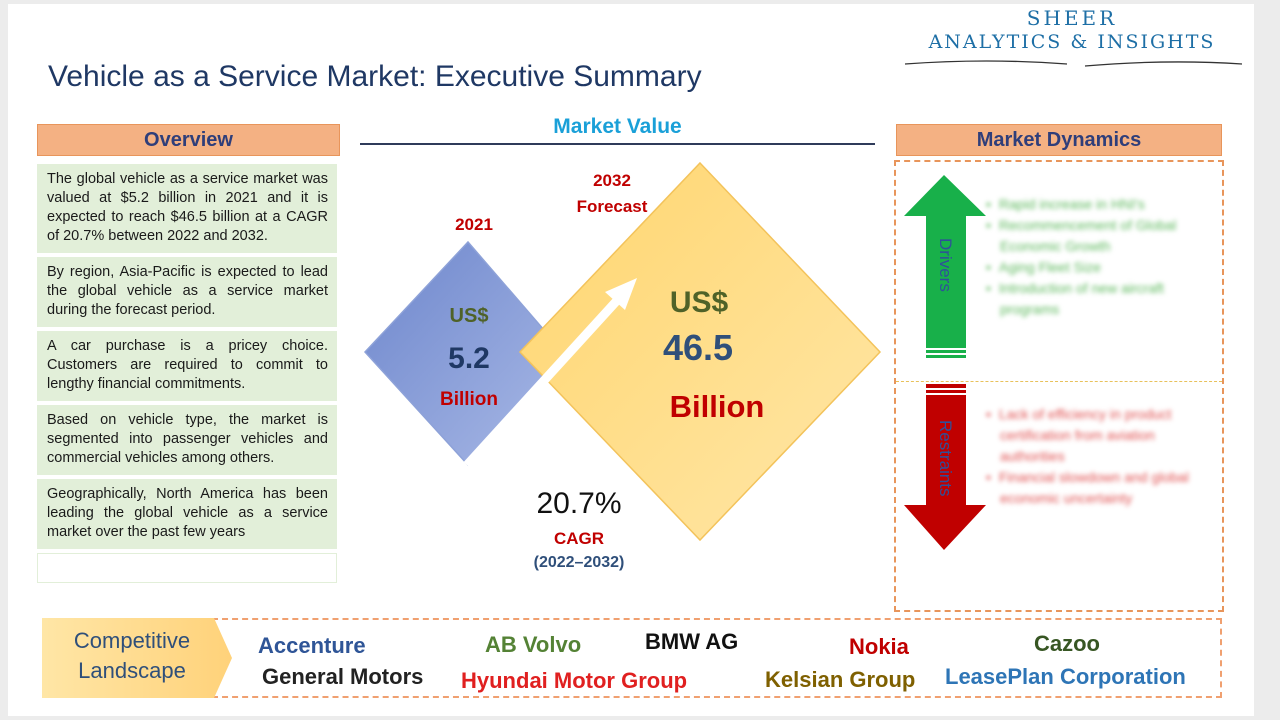  I want to click on company-accenture: Accenture, so click(312, 645).